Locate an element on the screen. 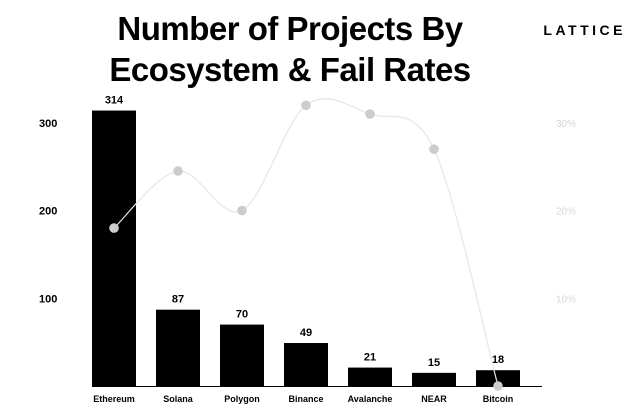 The height and width of the screenshot is (420, 640). x-tick-label: Solana is located at coordinates (178, 399).